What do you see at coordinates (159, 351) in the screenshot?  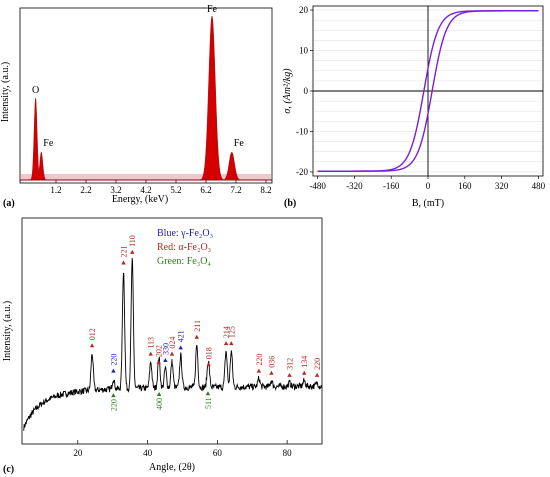 I see `peak-index-label: 202` at bounding box center [159, 351].